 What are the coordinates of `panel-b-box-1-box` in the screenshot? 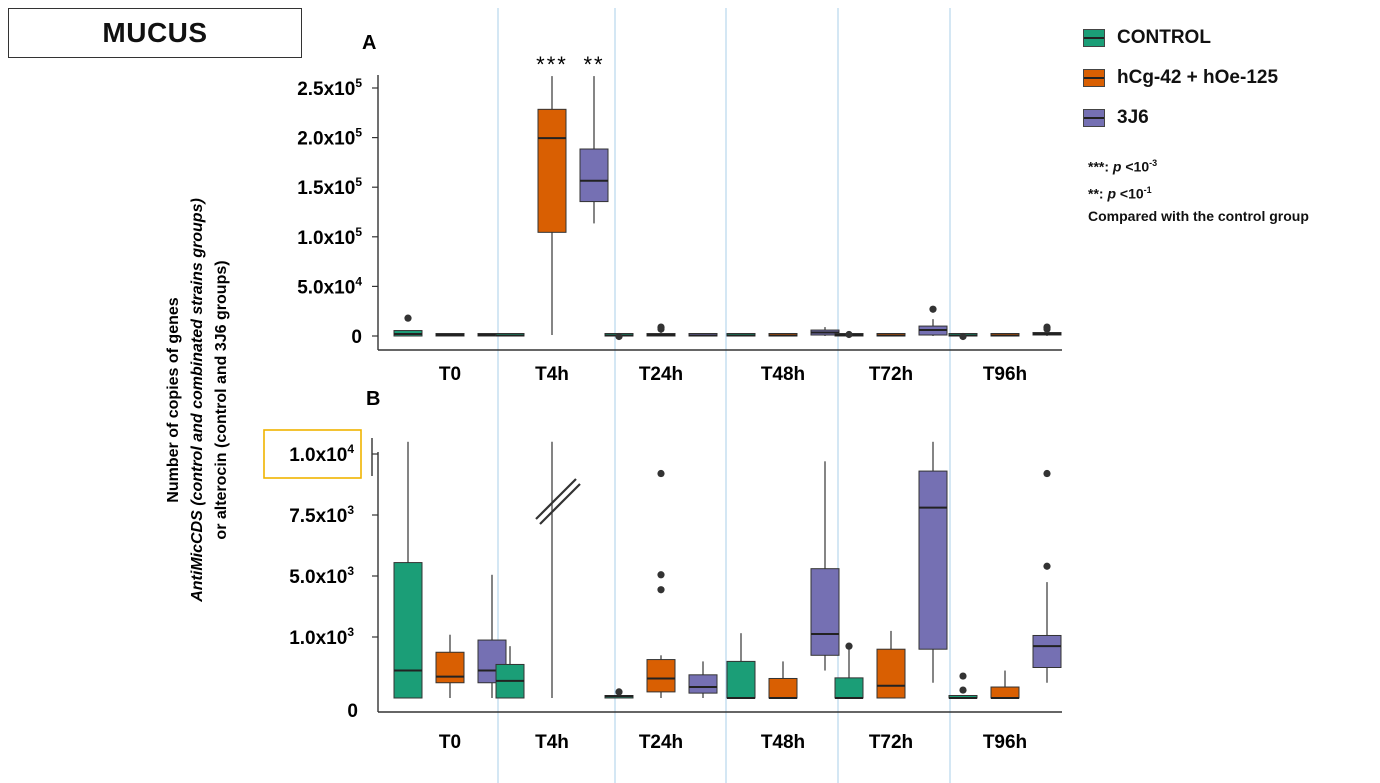 It's located at (450, 667).